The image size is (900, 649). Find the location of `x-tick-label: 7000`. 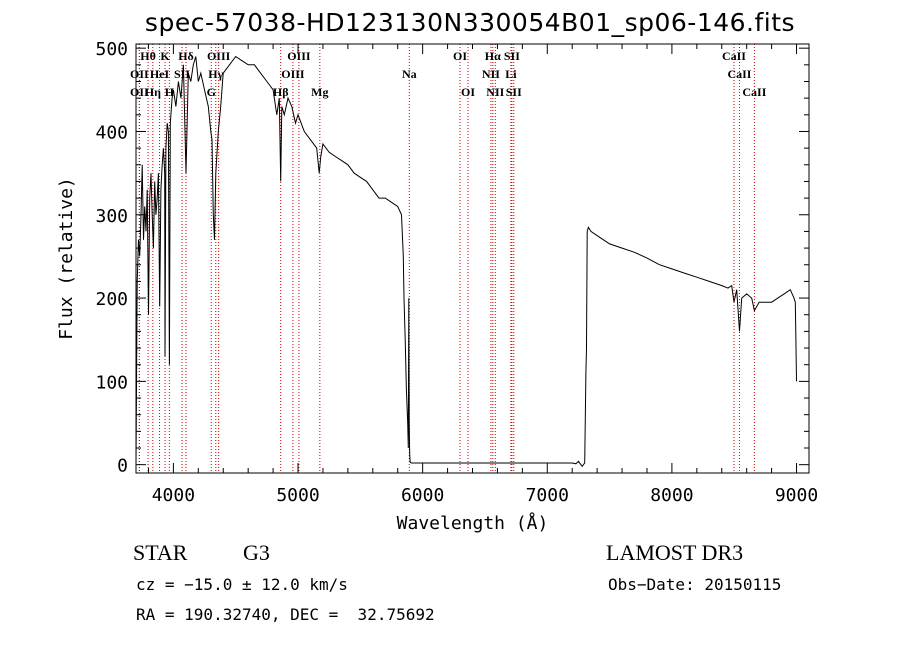

x-tick-label: 7000 is located at coordinates (547, 495).